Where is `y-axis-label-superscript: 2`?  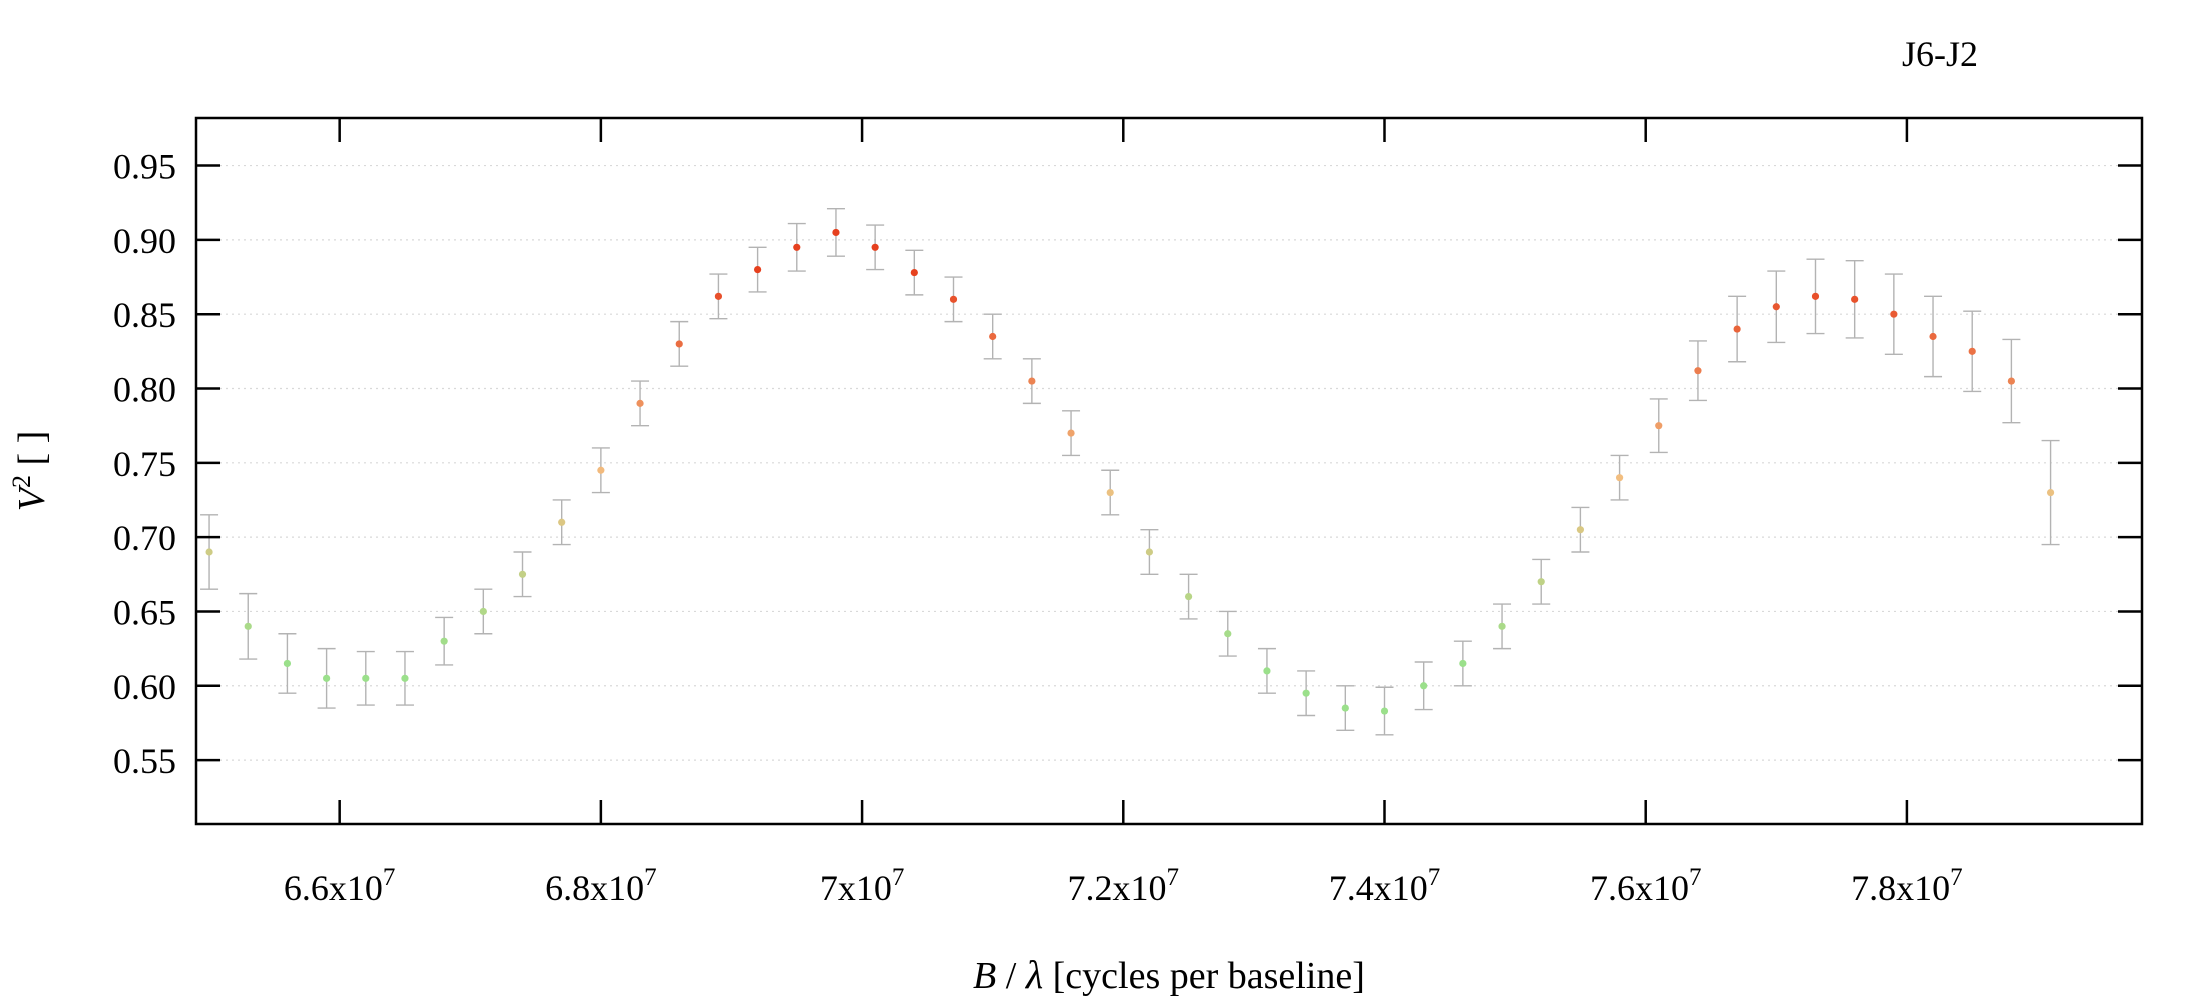 y-axis-label-superscript: 2 is located at coordinates (21, 481).